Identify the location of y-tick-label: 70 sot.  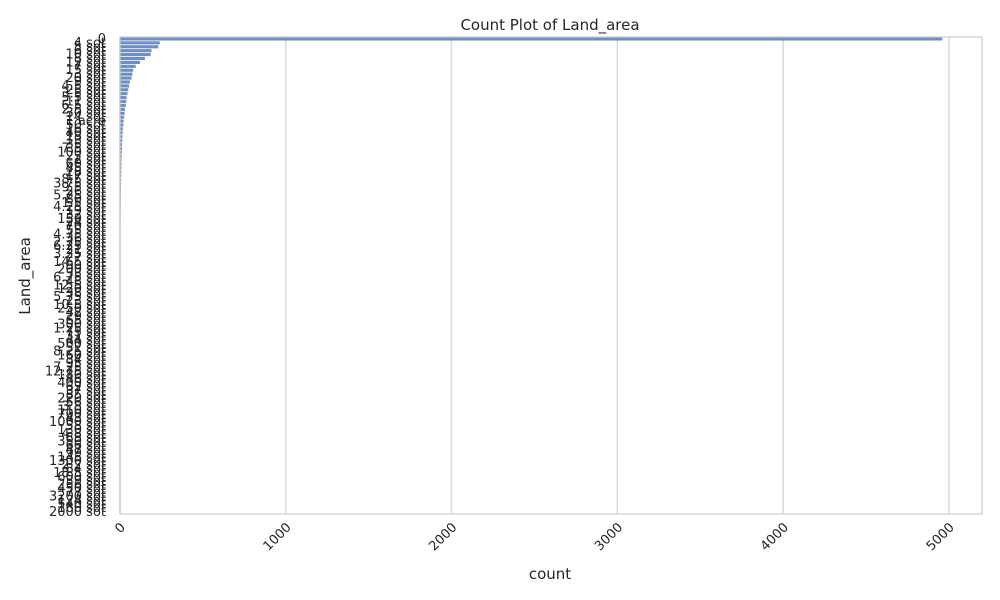
(86, 227).